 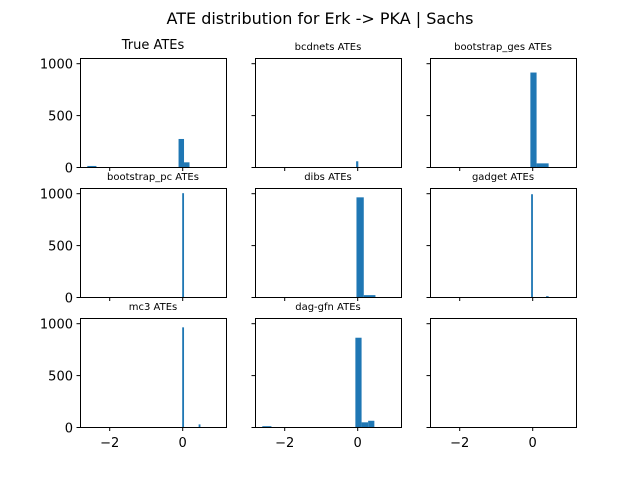 What do you see at coordinates (153, 307) in the screenshot?
I see `panel-title: mc3 ATEs` at bounding box center [153, 307].